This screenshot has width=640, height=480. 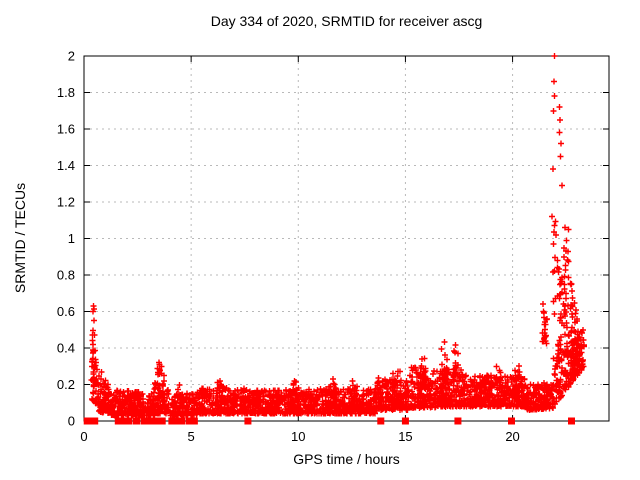 What do you see at coordinates (66, 92) in the screenshot?
I see `y-tick-label: 1.8` at bounding box center [66, 92].